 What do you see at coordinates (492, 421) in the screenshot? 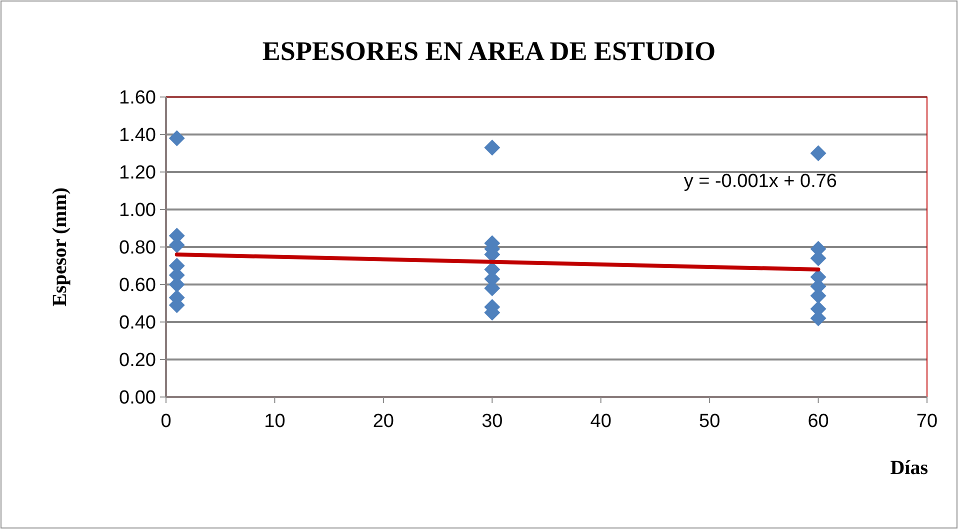
I see `x-tick-label: 30` at bounding box center [492, 421].